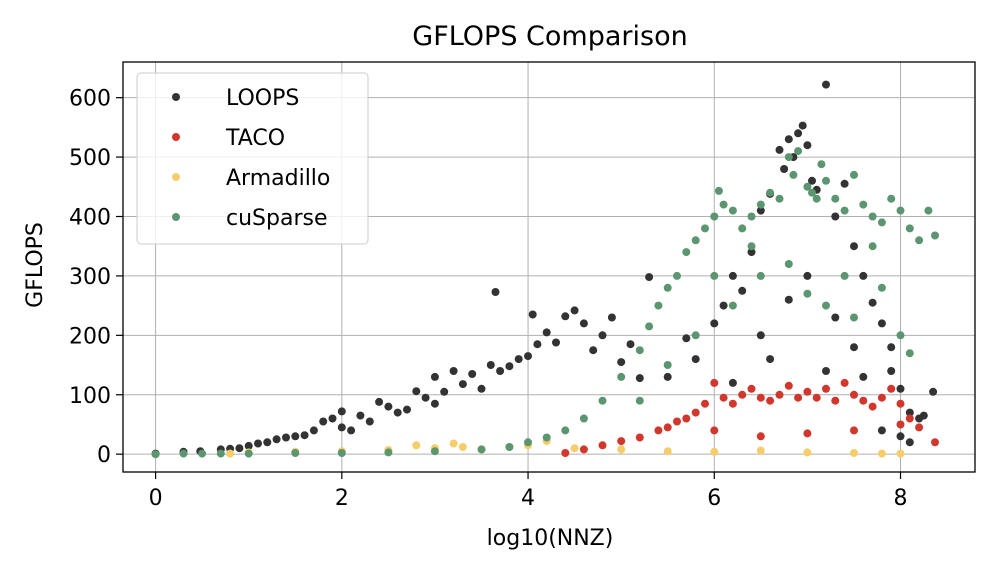 The height and width of the screenshot is (570, 997). I want to click on legend-box, so click(252, 158).